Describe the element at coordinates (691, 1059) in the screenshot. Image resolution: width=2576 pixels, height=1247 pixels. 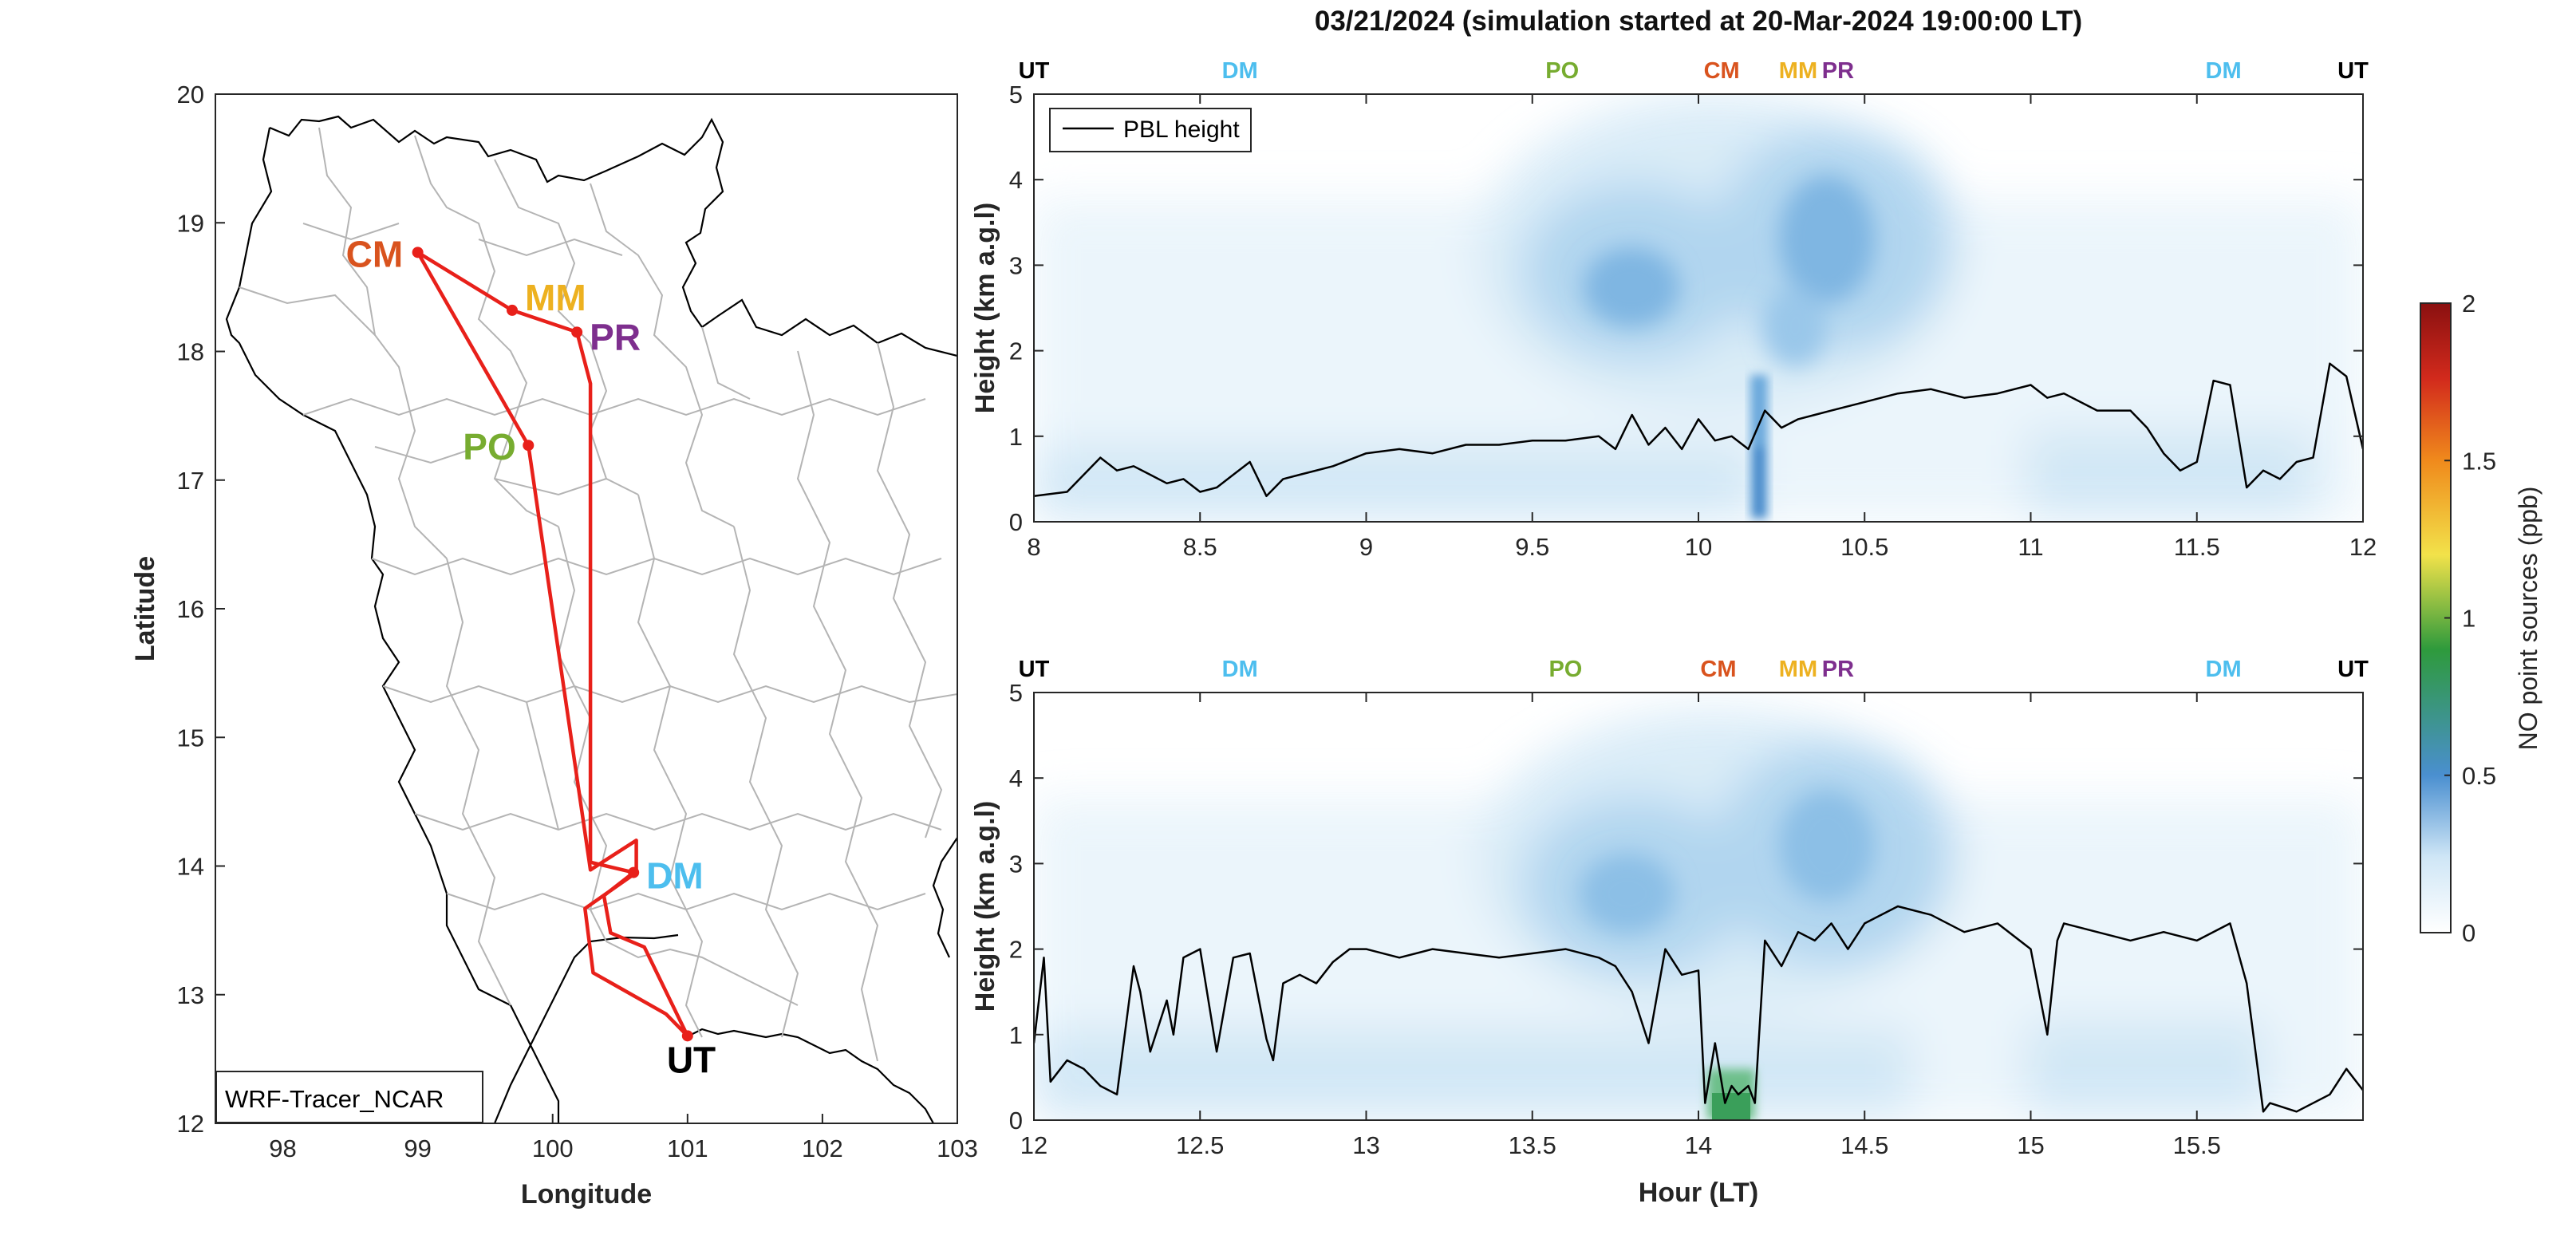
I see `stop-label: UT` at that location.